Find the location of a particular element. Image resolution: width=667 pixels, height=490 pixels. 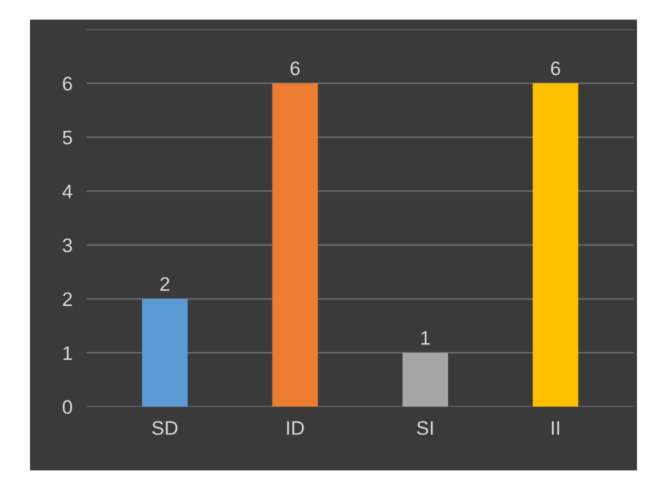

data-label: 2 is located at coordinates (165, 284).